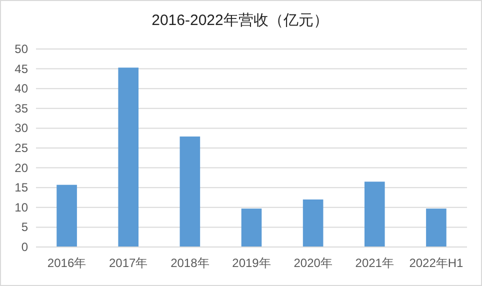 This screenshot has height=286, width=482. I want to click on y-tick-label: 35, so click(21, 108).